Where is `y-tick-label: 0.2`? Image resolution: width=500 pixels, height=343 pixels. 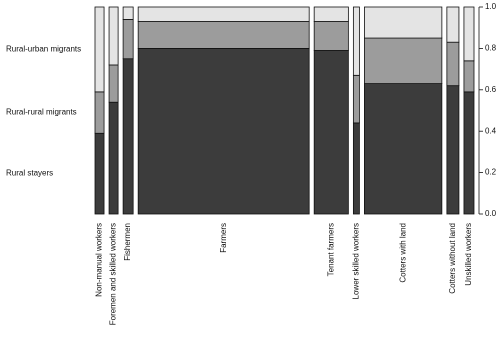 y-tick-label: 0.2 is located at coordinates (491, 172).